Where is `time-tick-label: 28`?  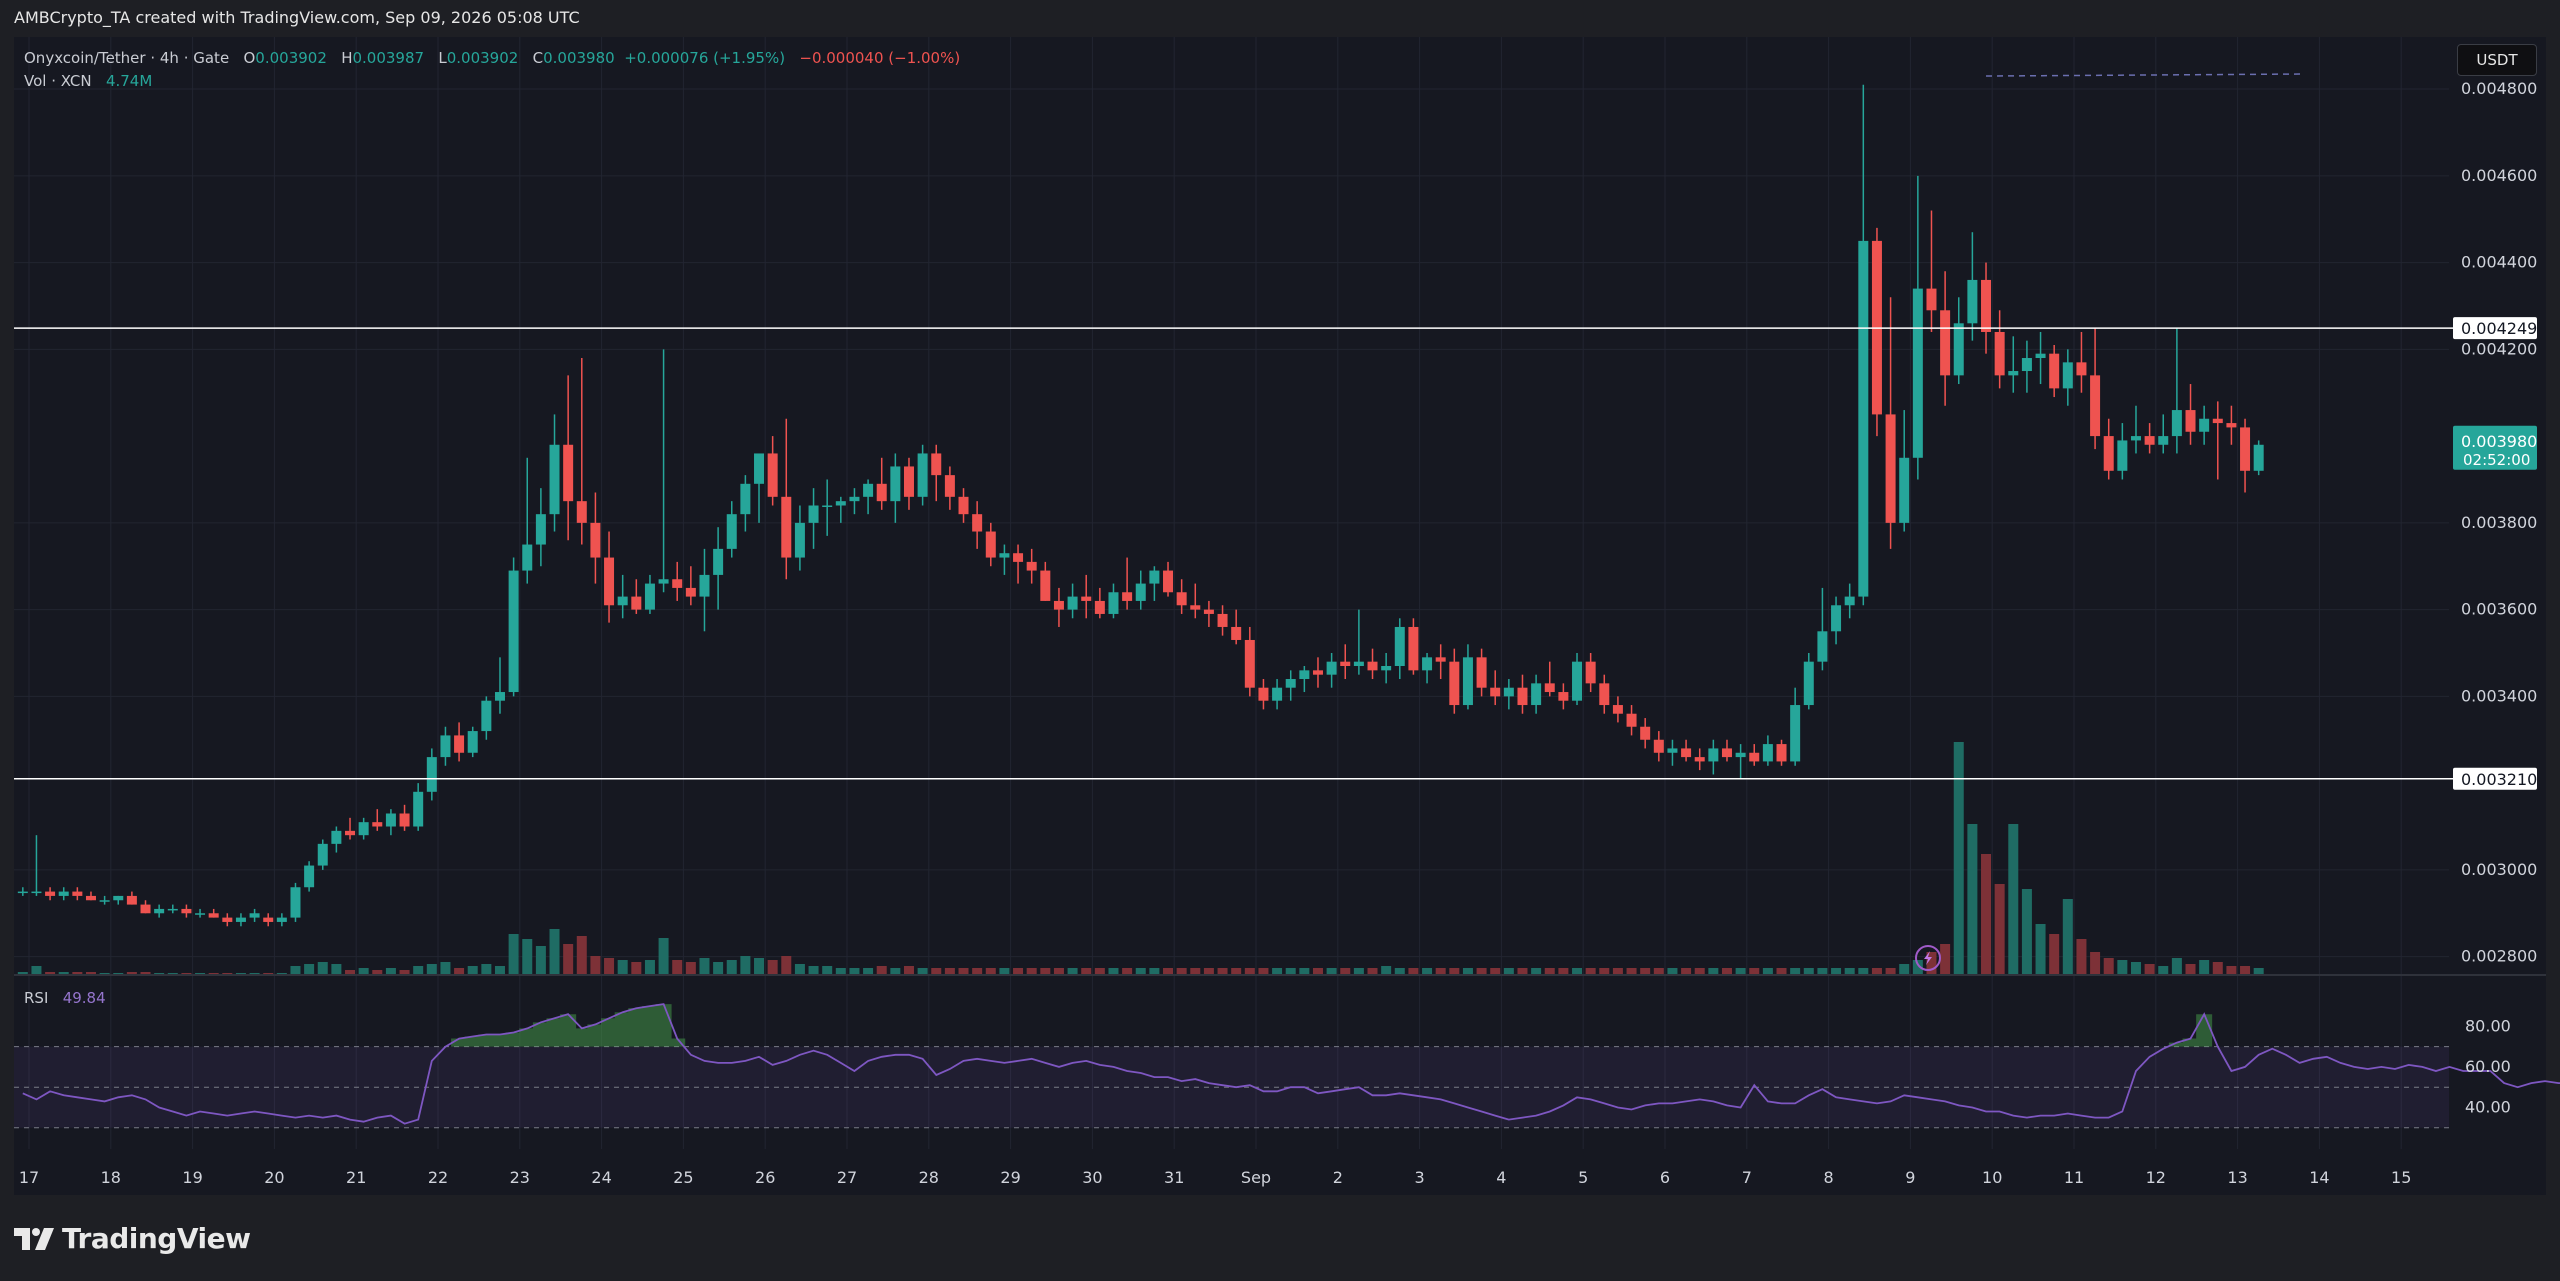 time-tick-label: 28 is located at coordinates (929, 1177).